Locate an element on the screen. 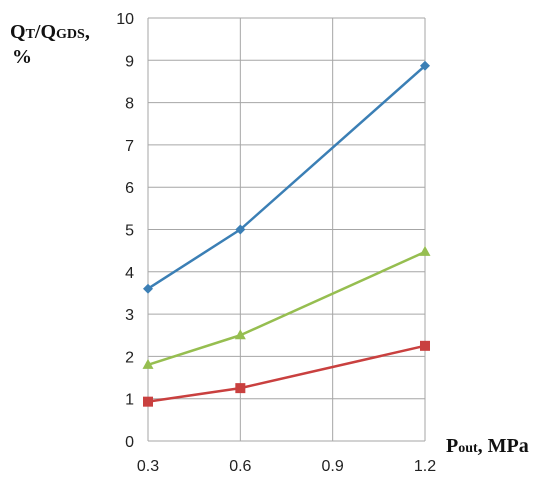 This screenshot has height=487, width=550. y-tick-label-9: 9 is located at coordinates (129, 61).